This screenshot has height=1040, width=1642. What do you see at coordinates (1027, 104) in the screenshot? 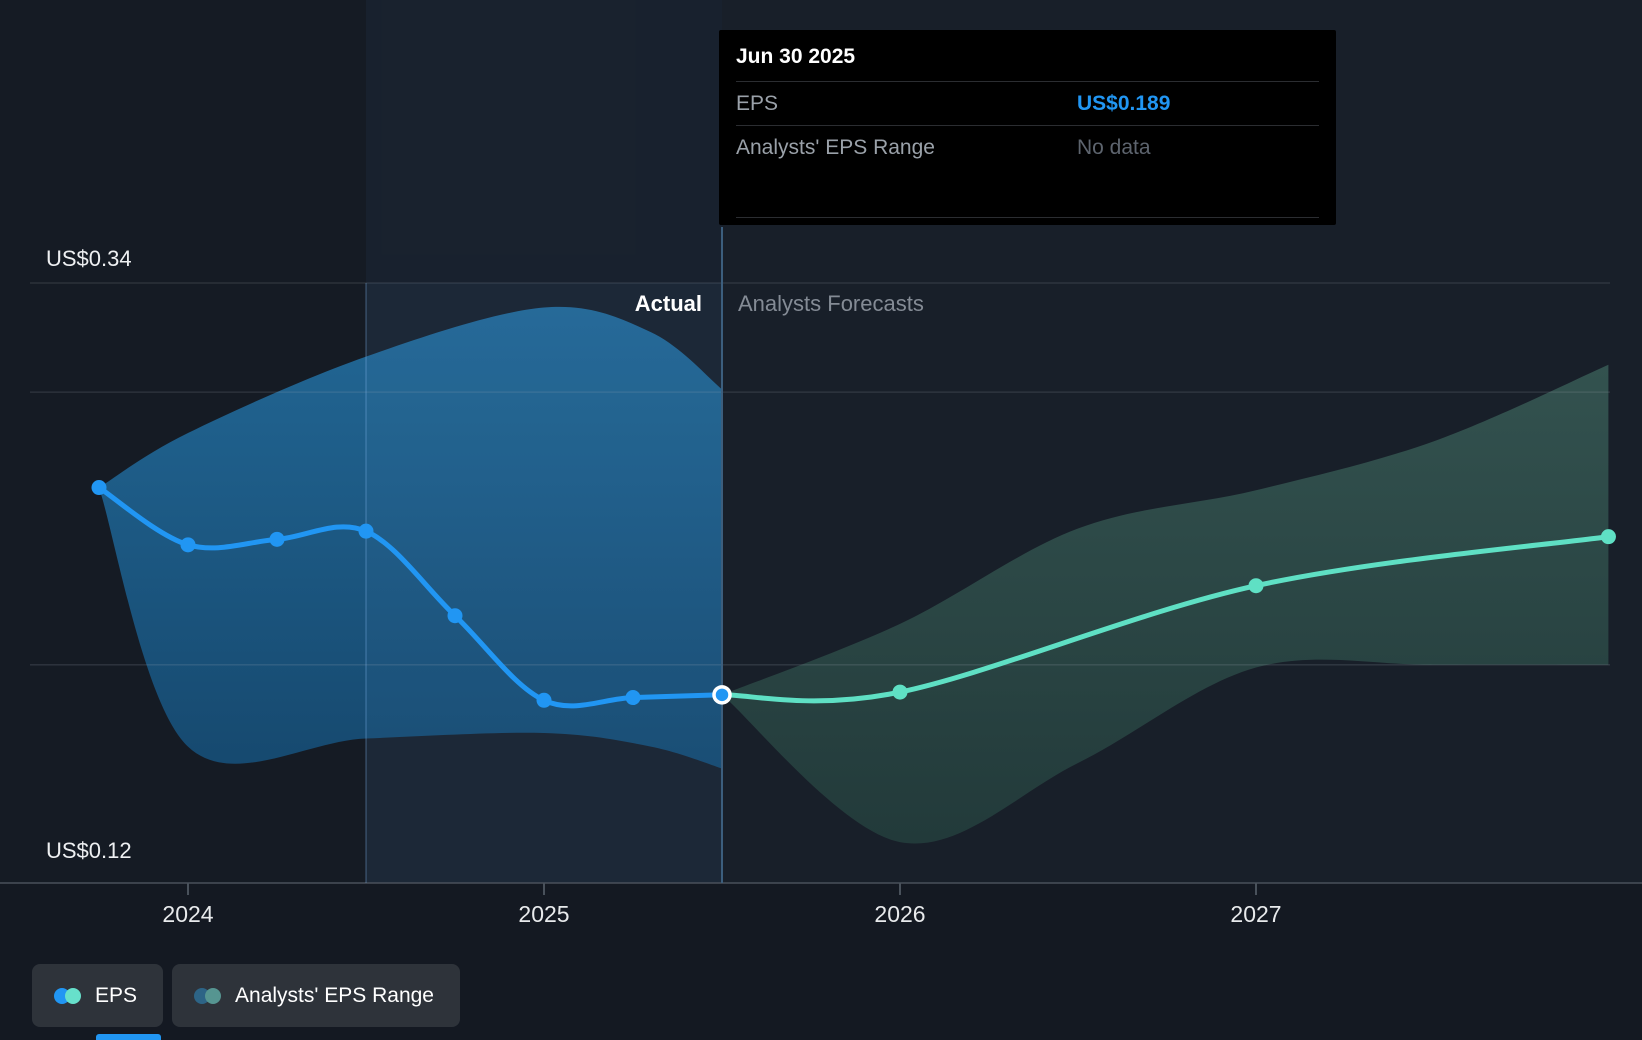
I see `tooltip-row-eps: EPS US$0.189` at bounding box center [1027, 104].